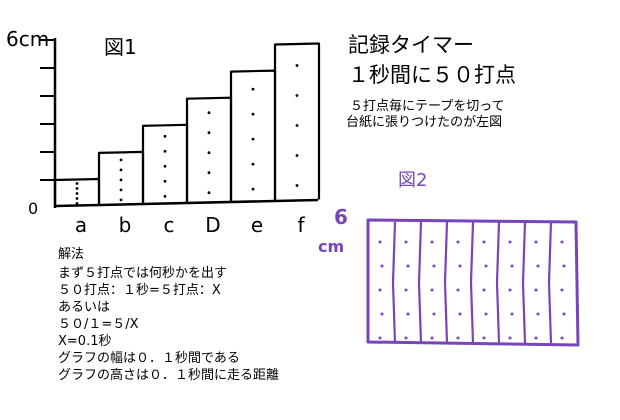 The image size is (620, 420). I want to click on chart-frame, so click(473, 282).